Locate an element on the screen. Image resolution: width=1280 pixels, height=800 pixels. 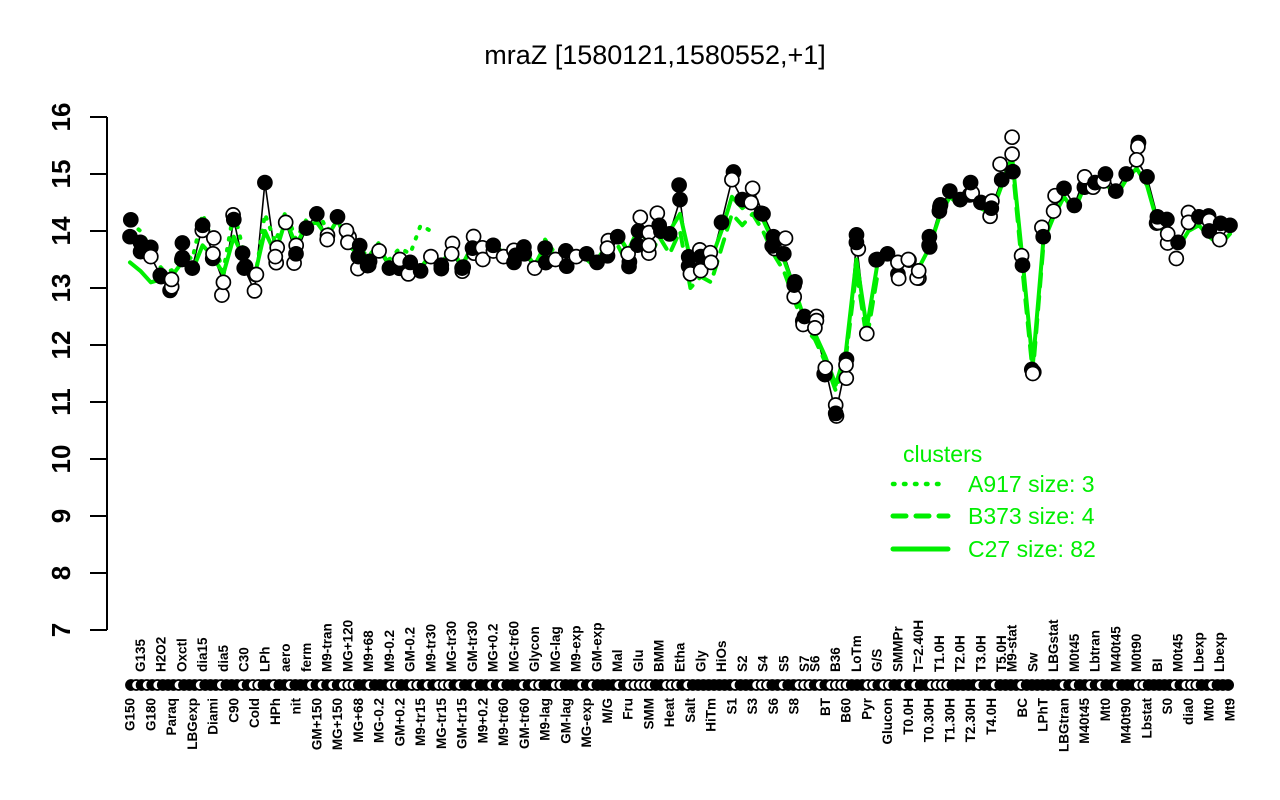
x-label-top: LoTm is located at coordinates (856, 653).